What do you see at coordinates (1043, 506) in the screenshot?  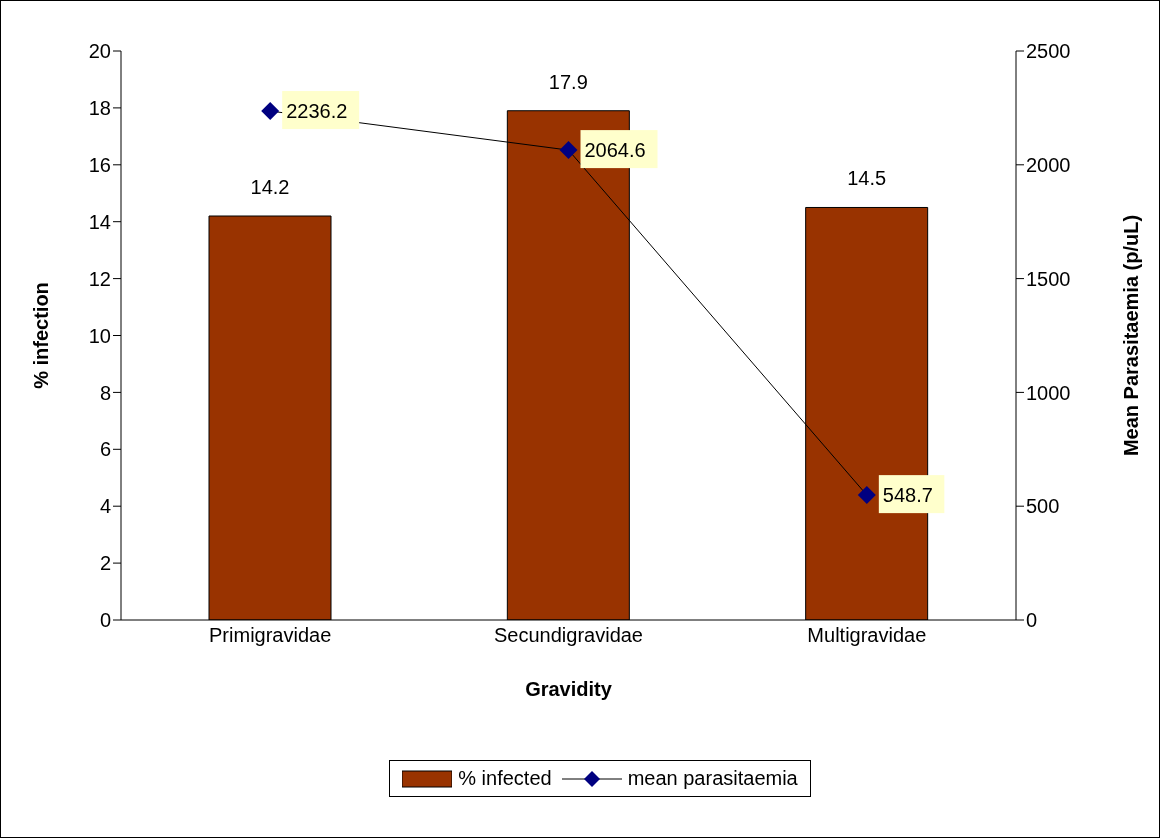 I see `y2-tick-label: 500` at bounding box center [1043, 506].